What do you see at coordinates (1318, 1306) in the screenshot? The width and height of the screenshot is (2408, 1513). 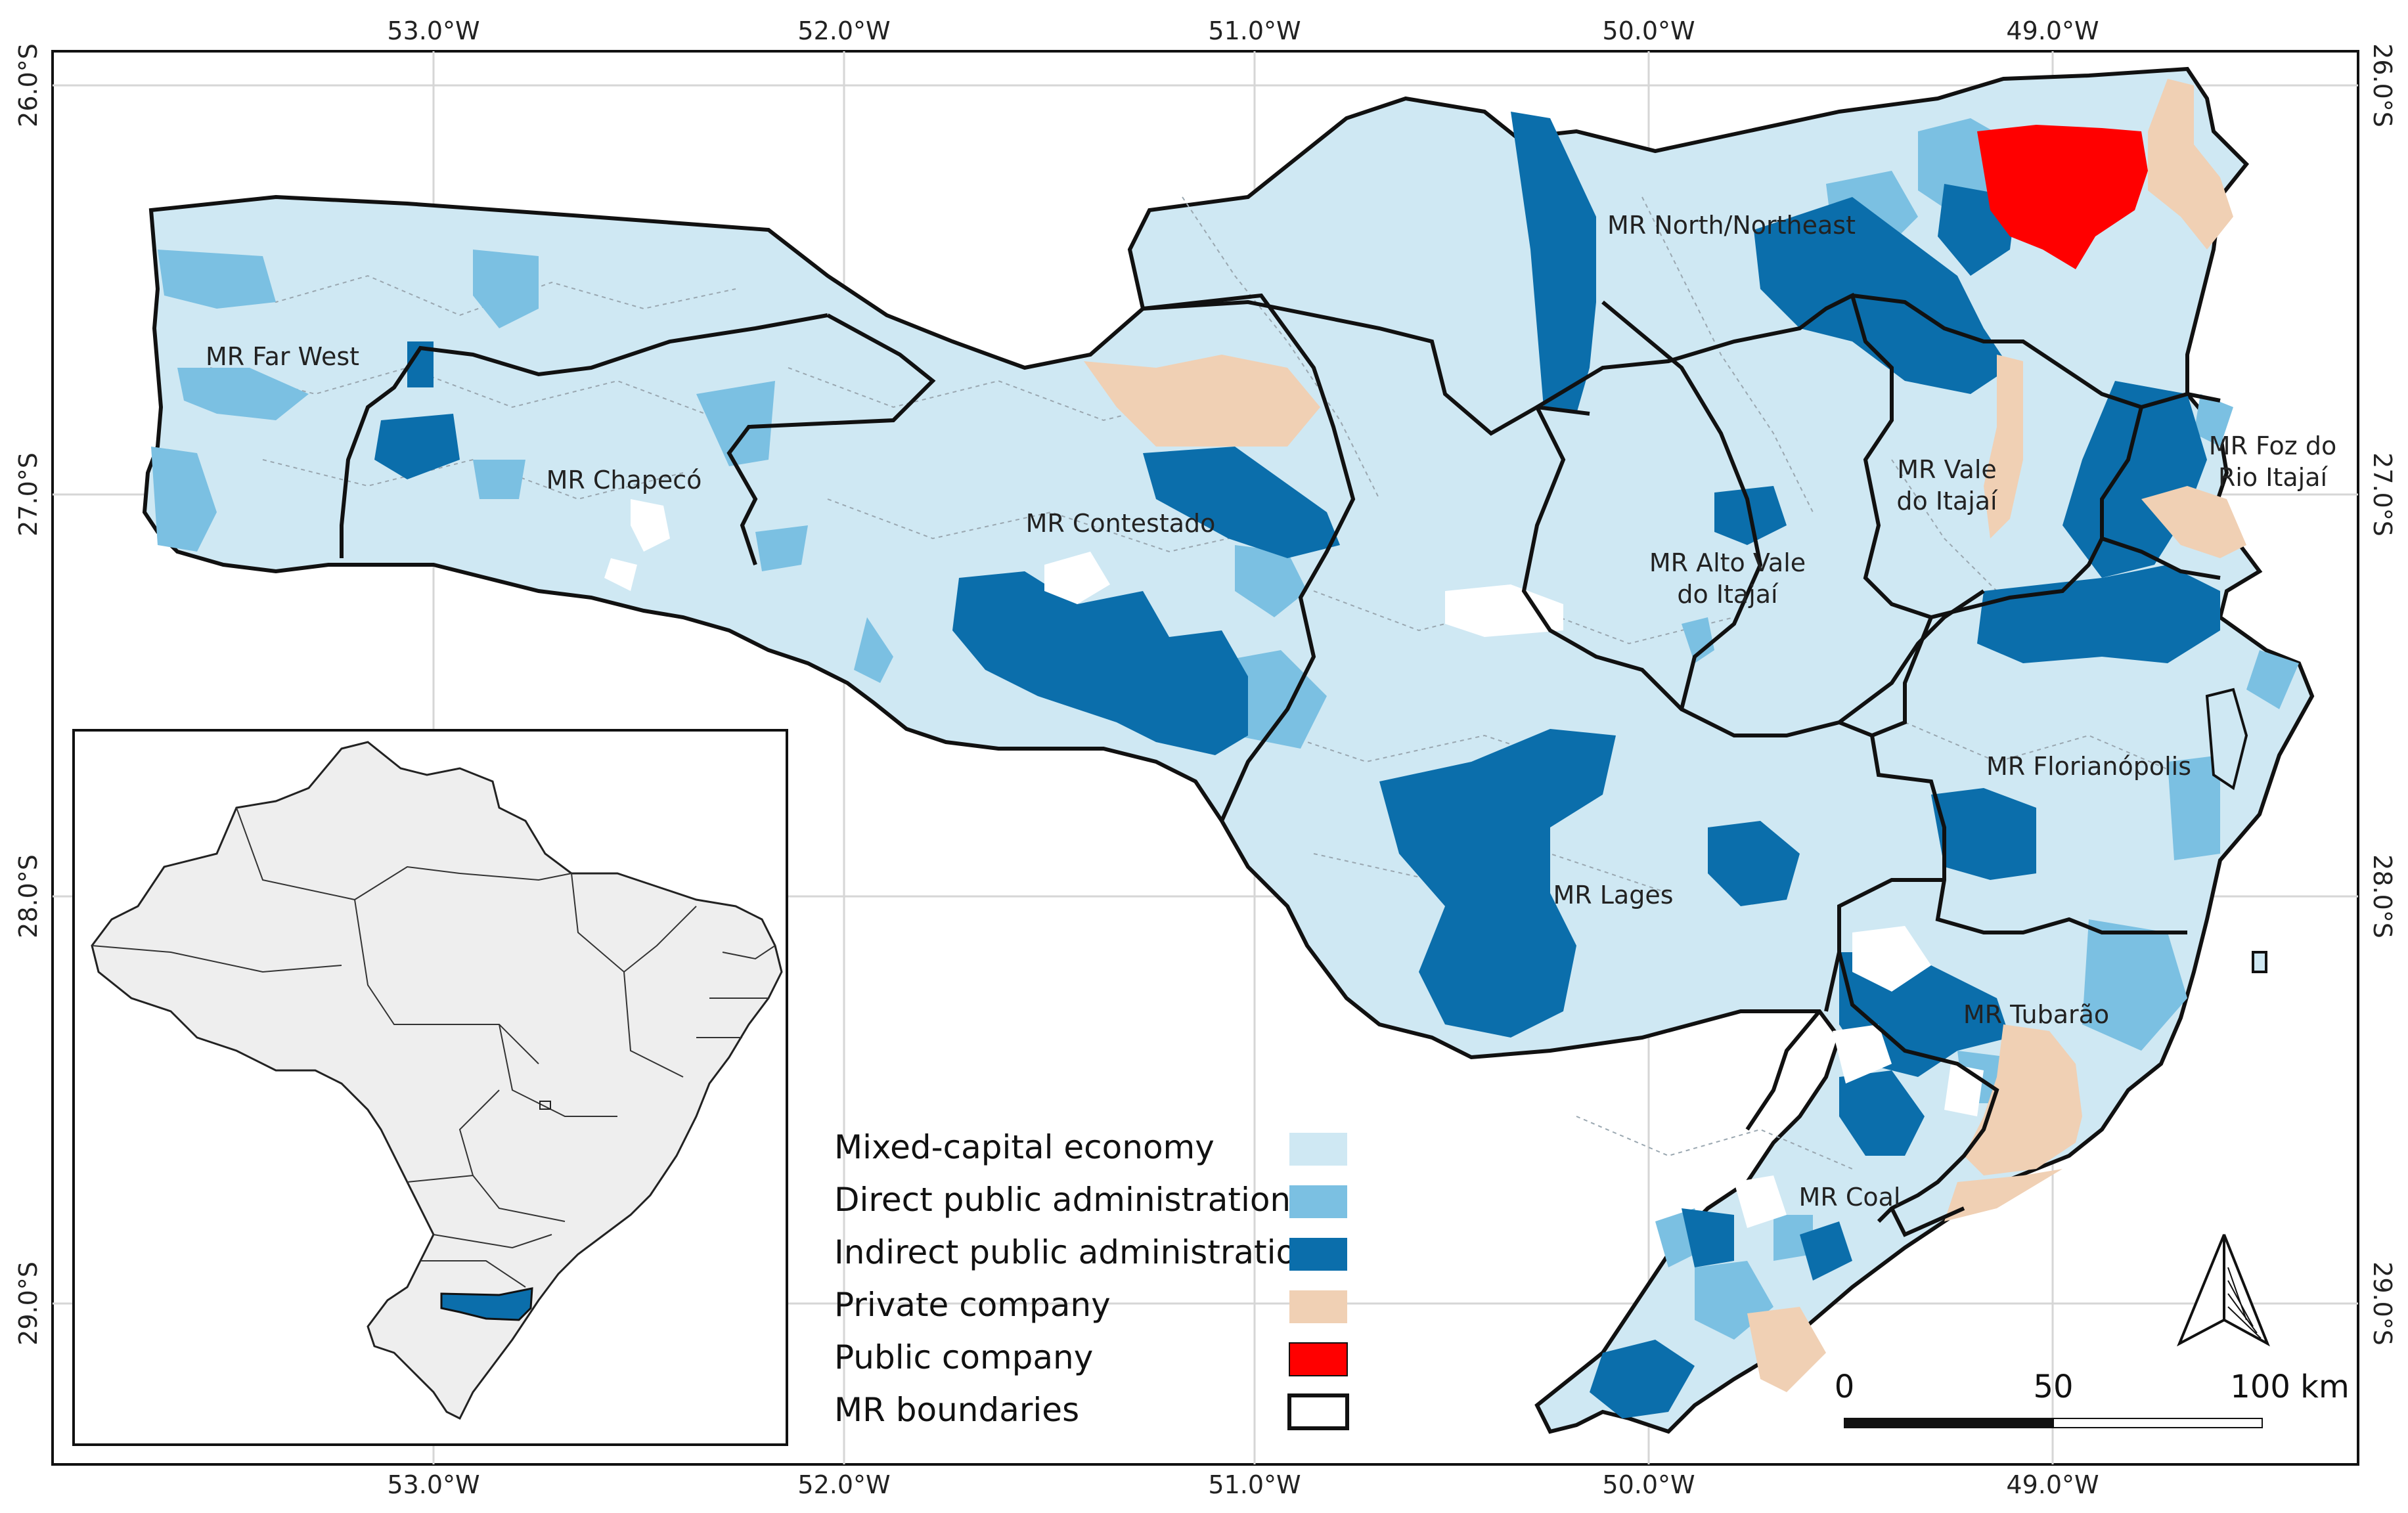 I see `legend-swatch-private-company` at bounding box center [1318, 1306].